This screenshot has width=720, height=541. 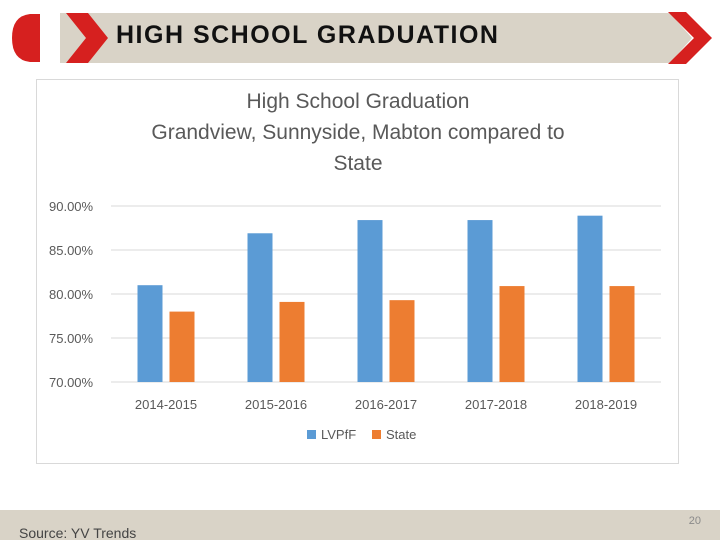 I want to click on footer-bar: Source: YV Trends 20, so click(x=360, y=525).